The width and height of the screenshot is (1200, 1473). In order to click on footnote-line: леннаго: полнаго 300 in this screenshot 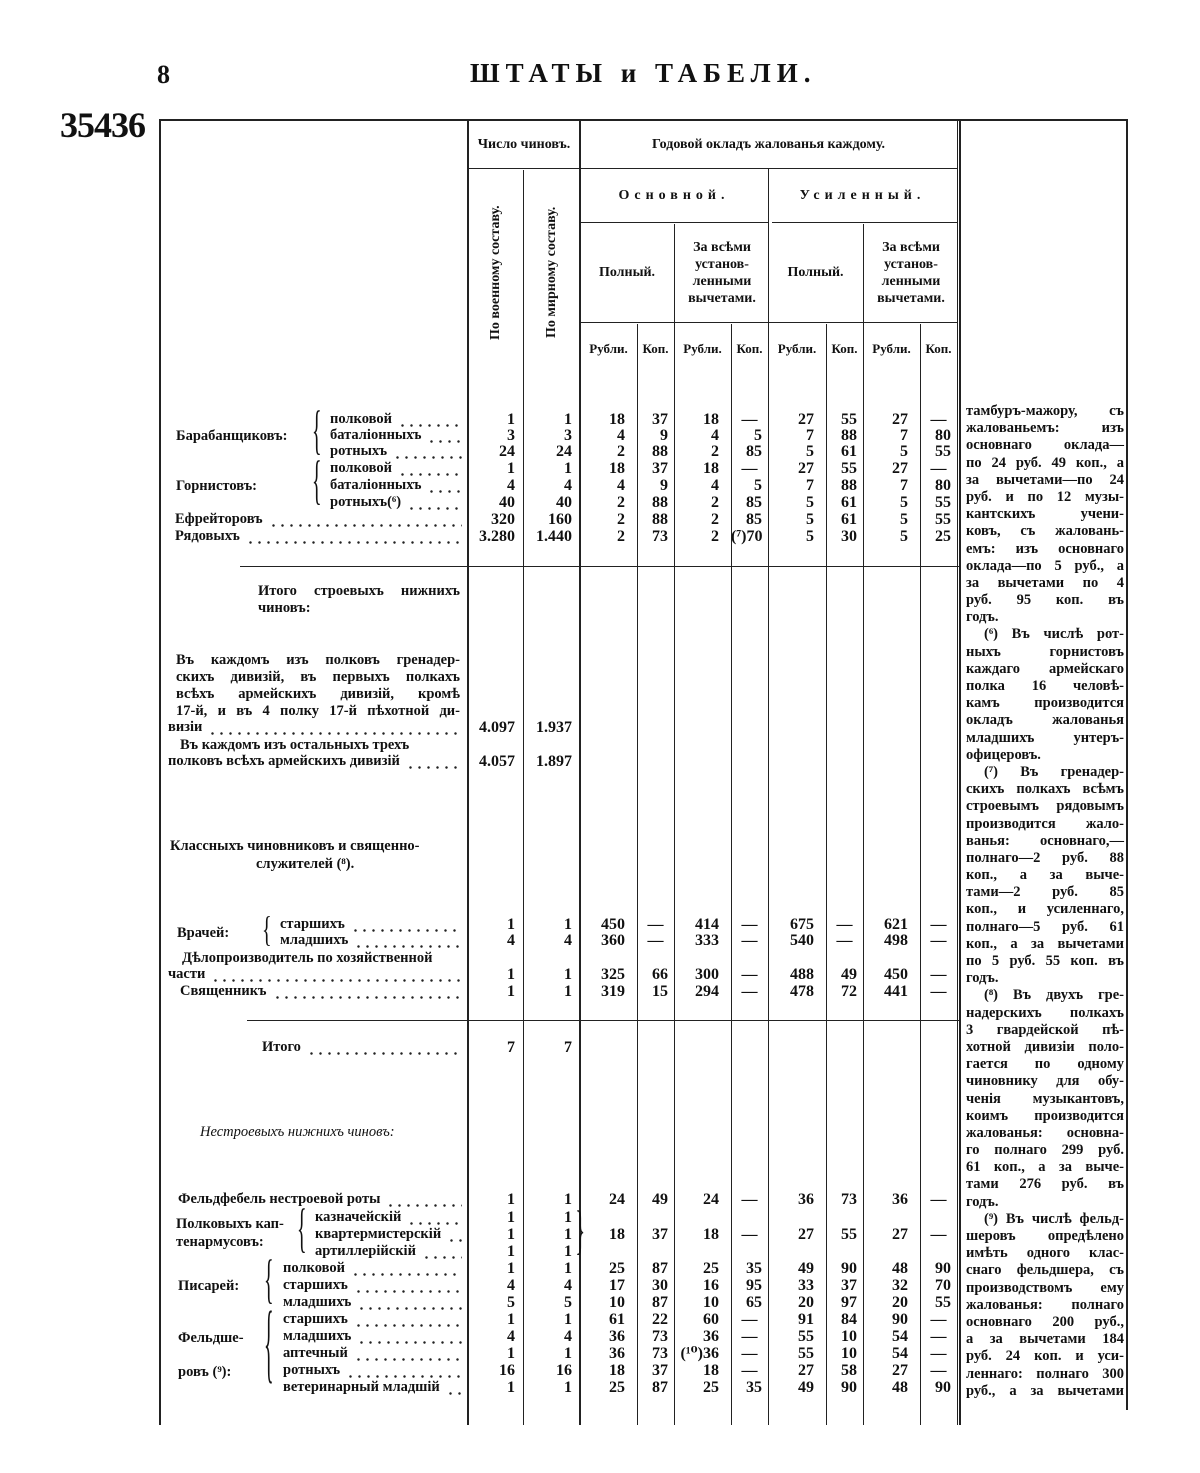, I will do `click(1045, 1373)`.